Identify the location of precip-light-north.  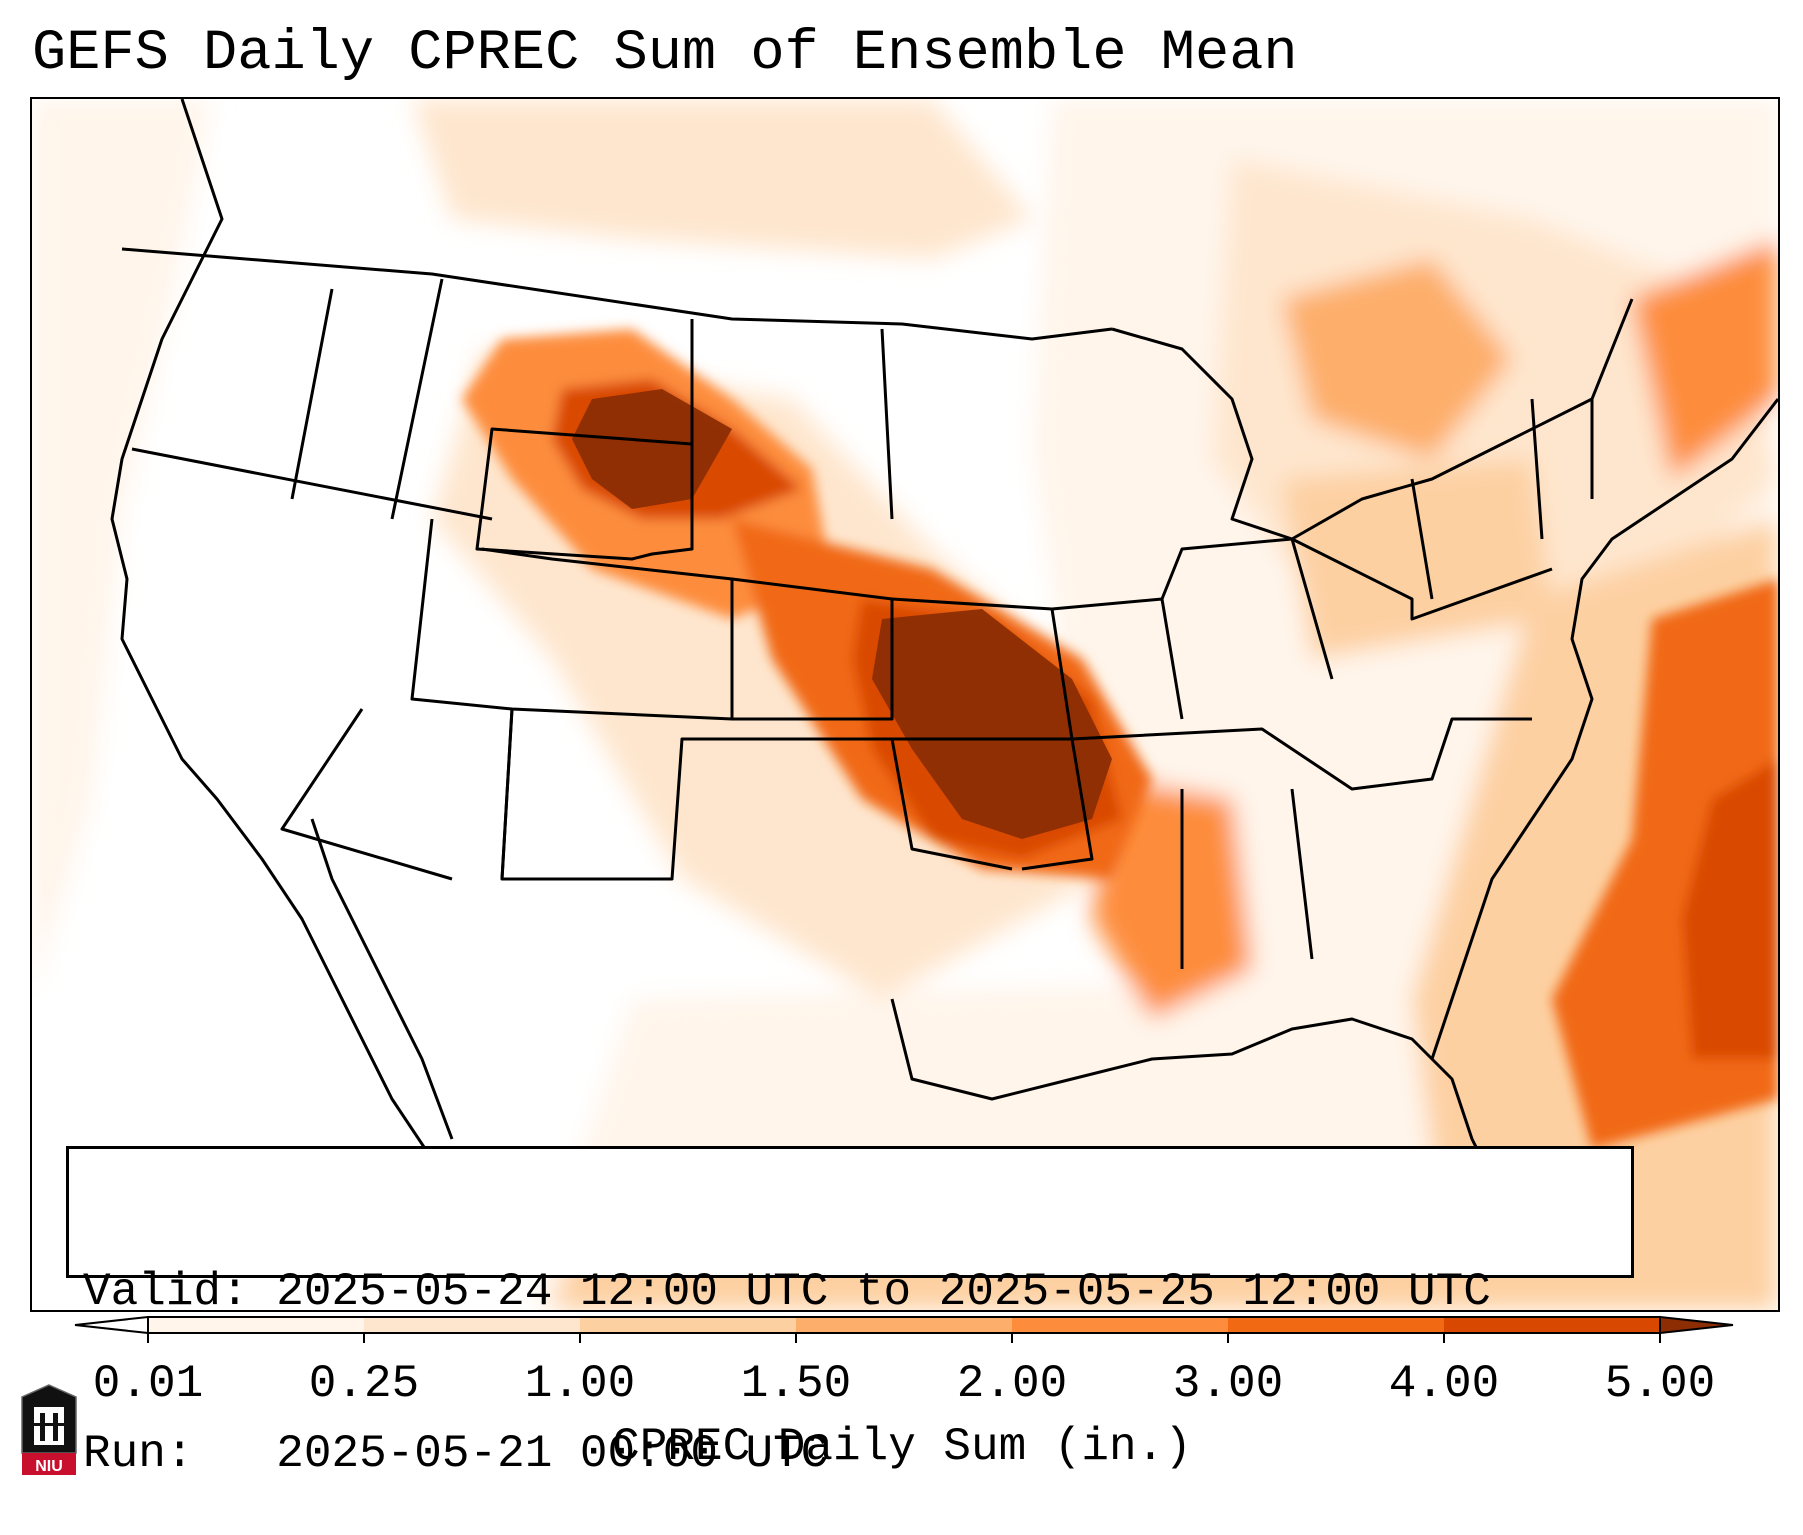
(722, 179).